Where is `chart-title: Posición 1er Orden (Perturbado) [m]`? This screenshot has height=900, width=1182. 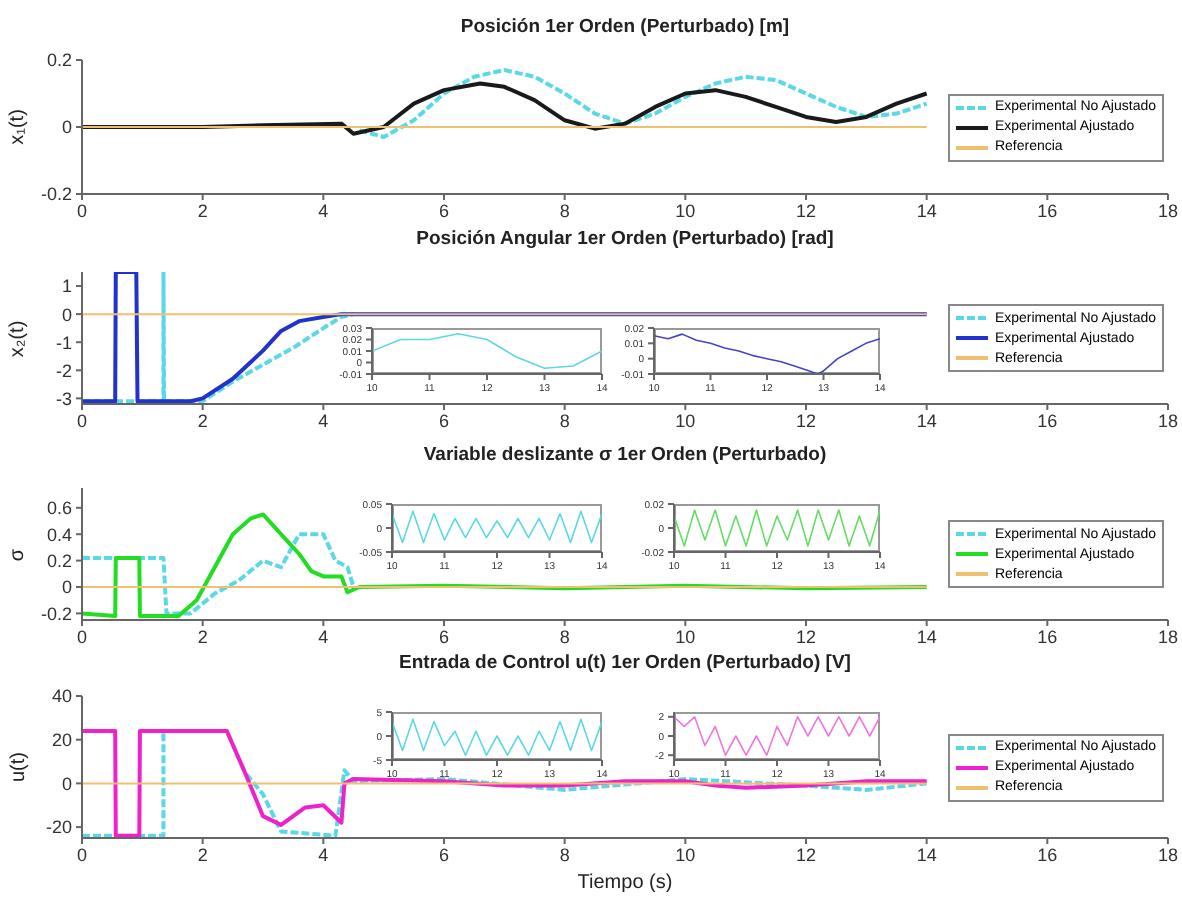
chart-title: Posición 1er Orden (Perturbado) [m] is located at coordinates (625, 27).